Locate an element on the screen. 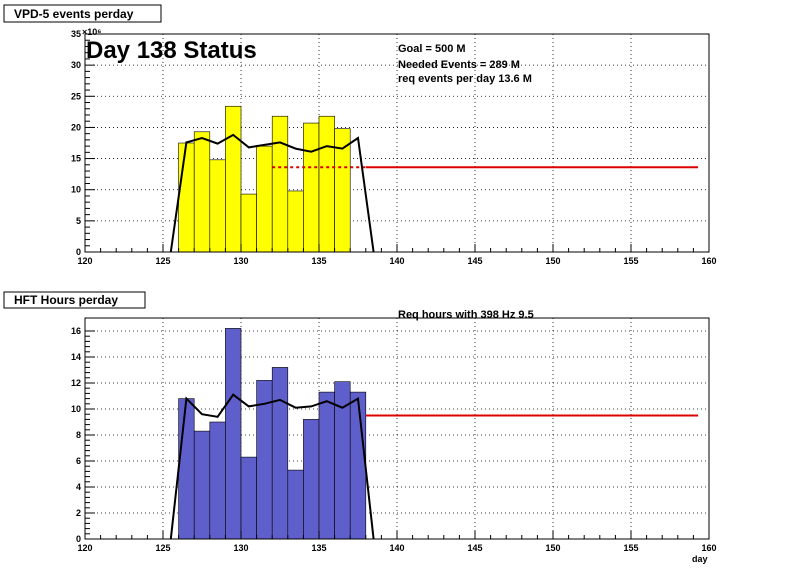 Image resolution: width=796 pixels, height=572 pixels. y-tick-label: 6 is located at coordinates (78, 461).